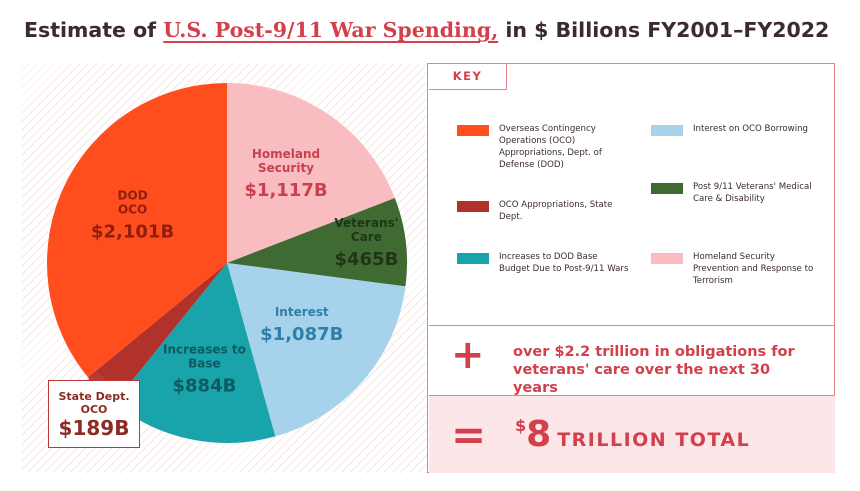  What do you see at coordinates (94, 428) in the screenshot?
I see `callout-value: $189B` at bounding box center [94, 428].